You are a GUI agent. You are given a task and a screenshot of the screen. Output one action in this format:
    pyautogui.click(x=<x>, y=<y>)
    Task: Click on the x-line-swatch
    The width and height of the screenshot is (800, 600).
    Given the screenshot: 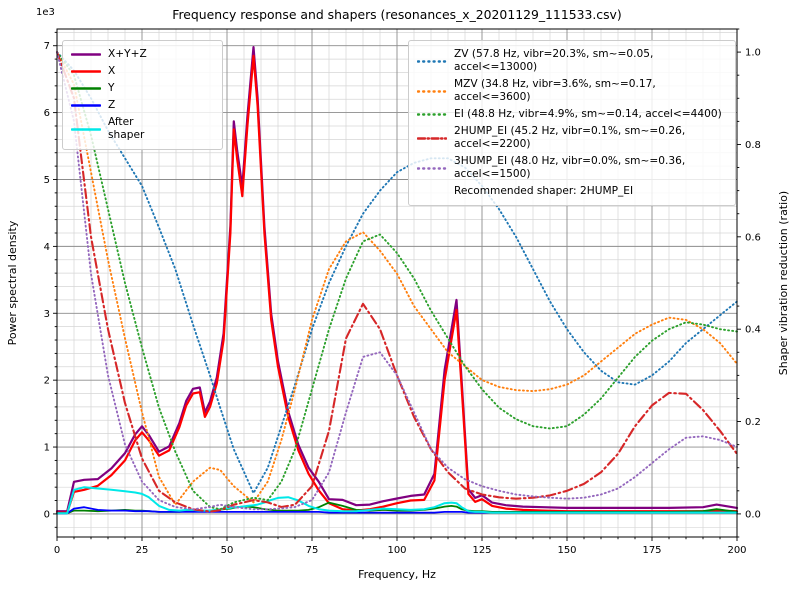 What is the action you would take?
    pyautogui.click(x=86, y=71)
    